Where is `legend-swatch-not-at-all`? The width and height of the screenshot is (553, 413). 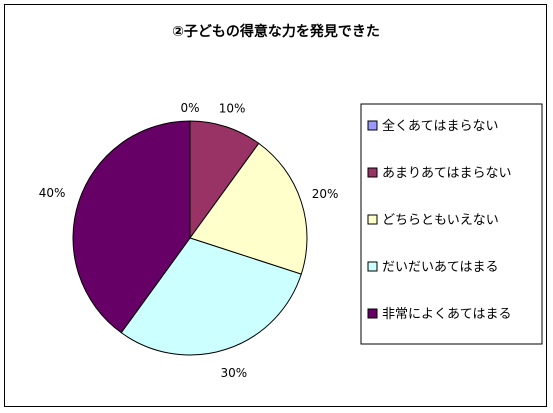 legend-swatch-not-at-all is located at coordinates (372, 125).